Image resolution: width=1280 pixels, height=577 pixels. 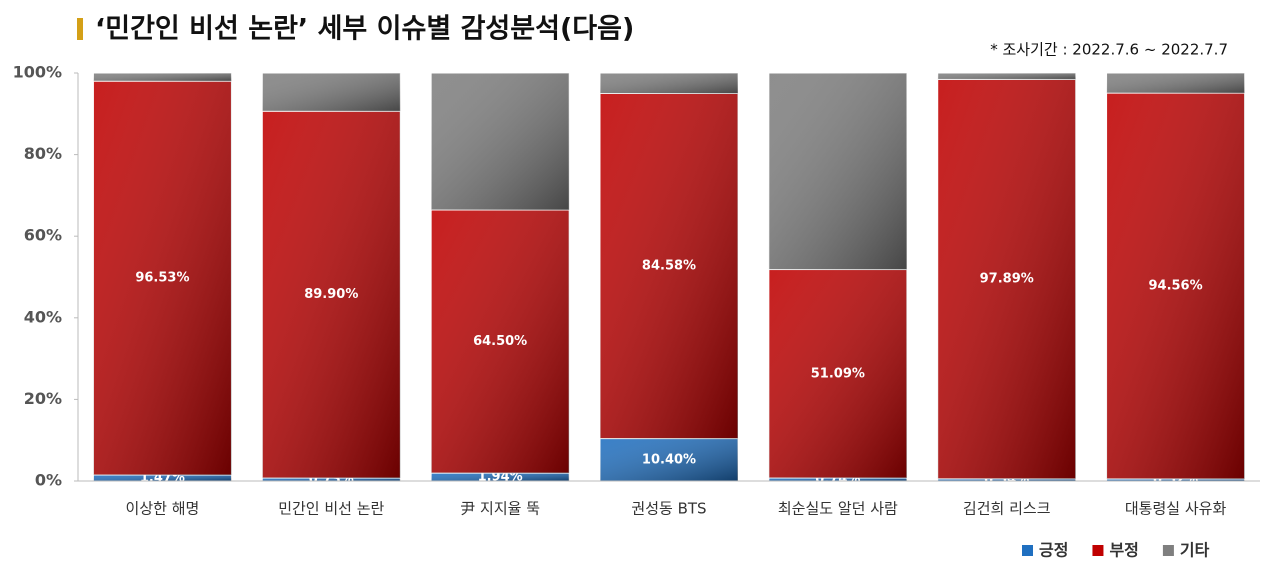 What do you see at coordinates (48, 480) in the screenshot?
I see `y-tick-label: 0%` at bounding box center [48, 480].